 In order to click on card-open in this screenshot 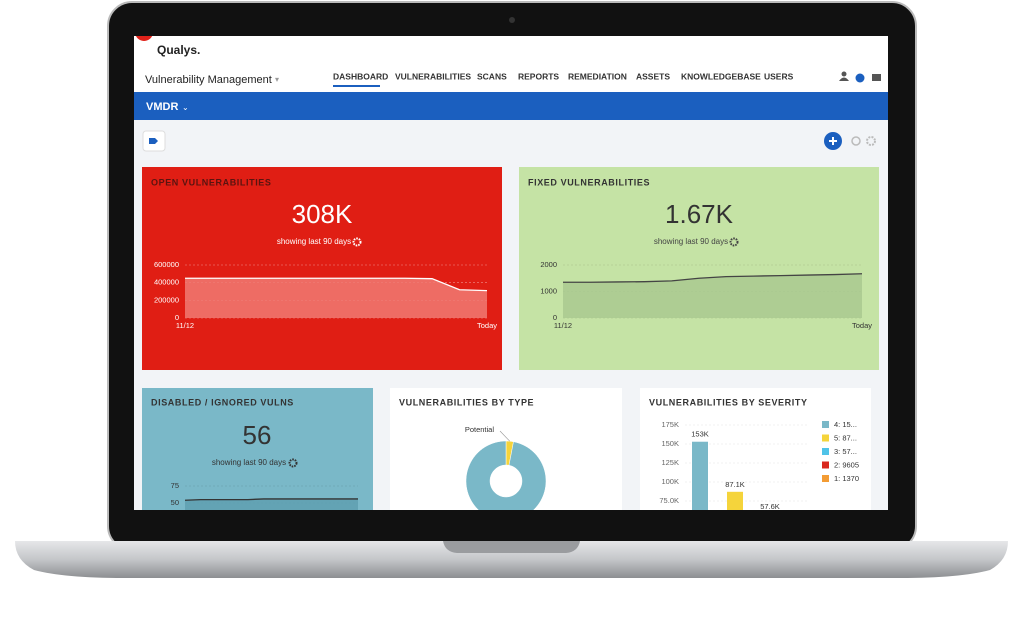, I will do `click(322, 268)`.